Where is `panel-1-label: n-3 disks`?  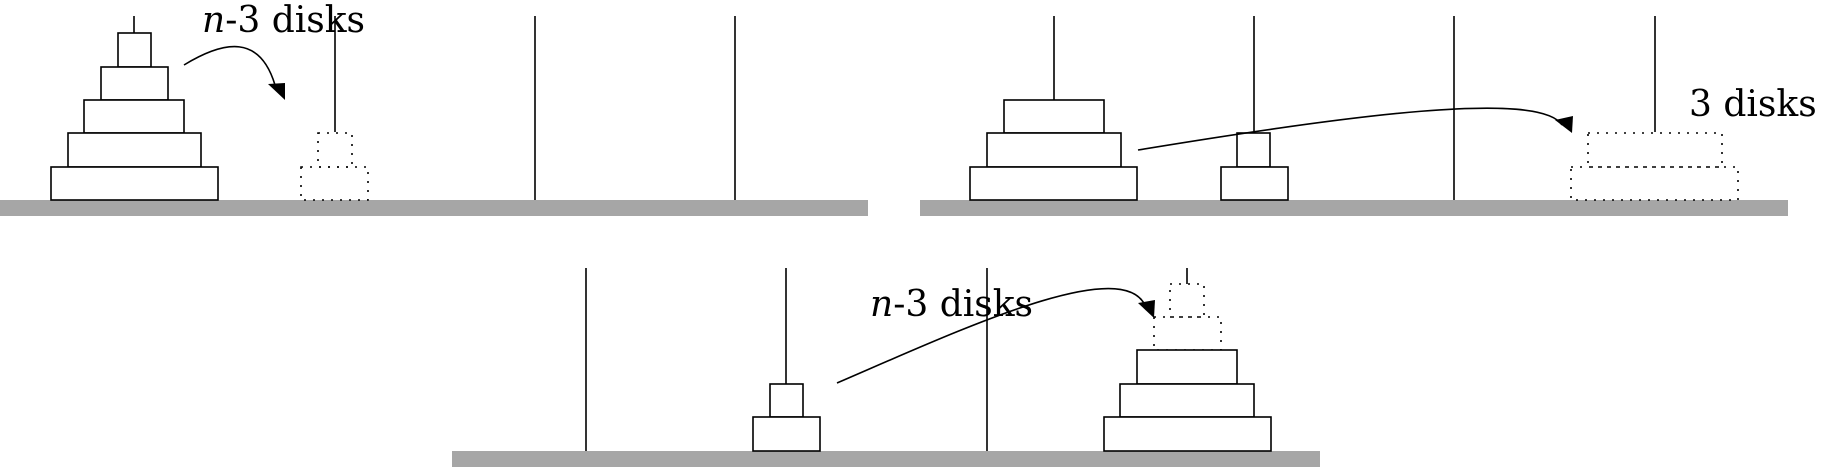 panel-1-label: n-3 disks is located at coordinates (283, 20).